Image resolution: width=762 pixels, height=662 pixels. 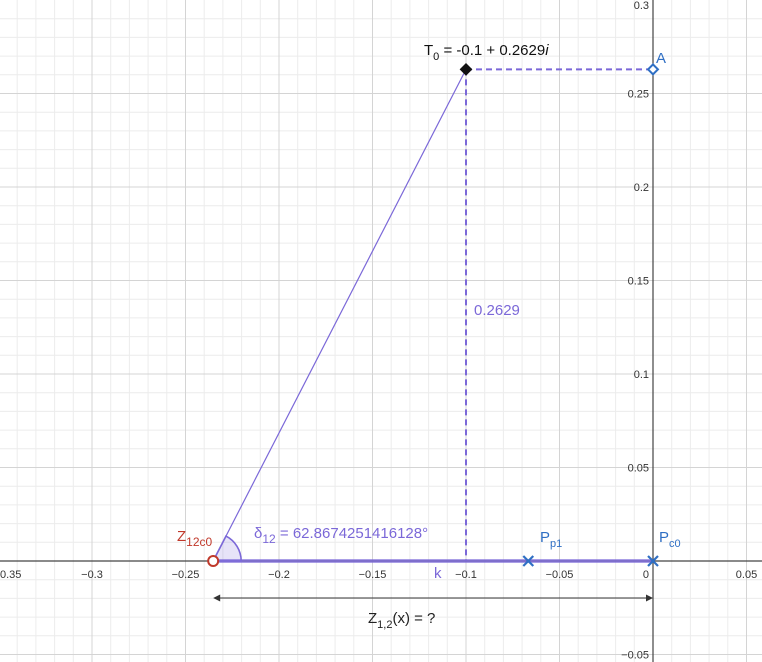 What do you see at coordinates (438, 573) in the screenshot?
I see `label-k: k` at bounding box center [438, 573].